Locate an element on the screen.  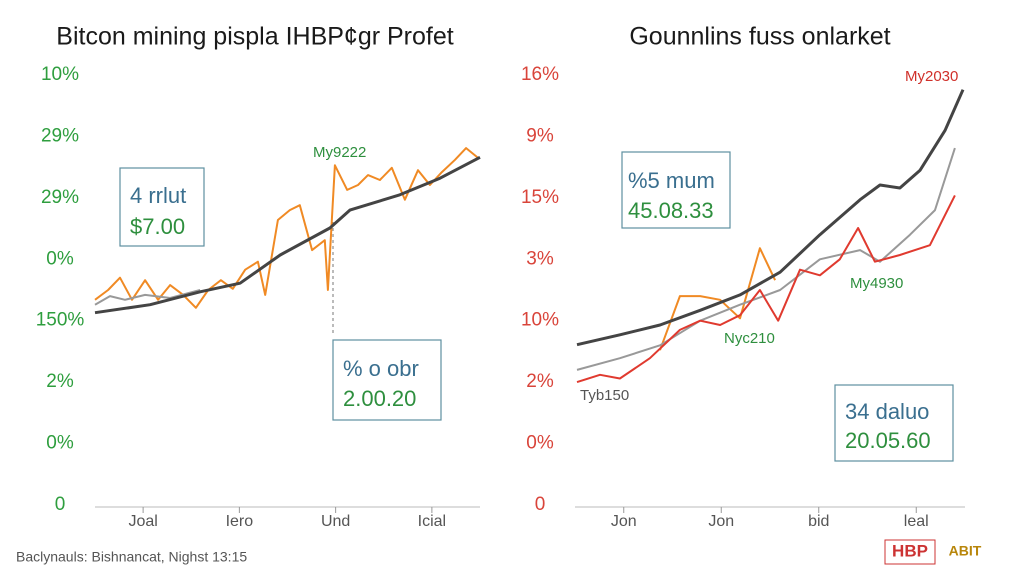
annotation-text: My2030 is located at coordinates (931, 76).